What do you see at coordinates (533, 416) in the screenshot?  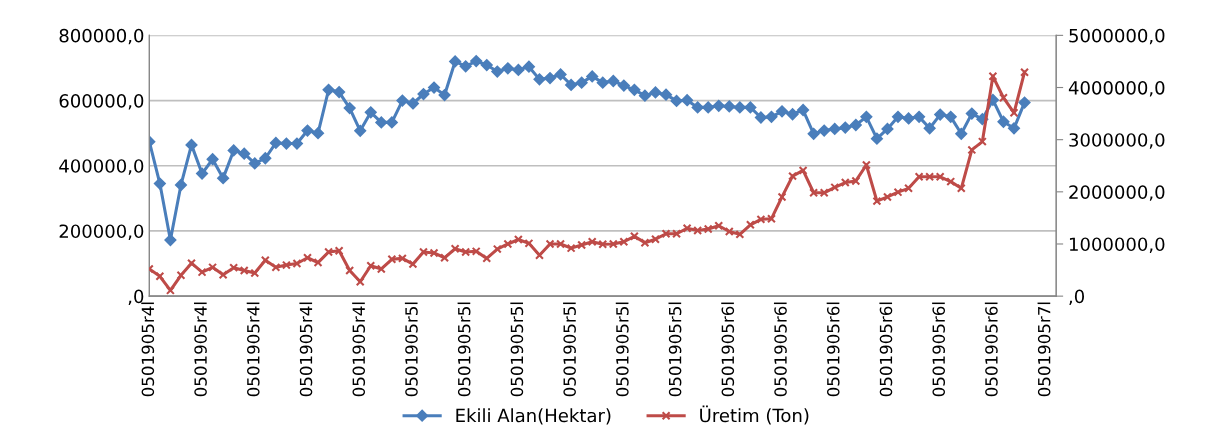 I see `legend-label: Ekili Alan(Hektar)` at bounding box center [533, 416].